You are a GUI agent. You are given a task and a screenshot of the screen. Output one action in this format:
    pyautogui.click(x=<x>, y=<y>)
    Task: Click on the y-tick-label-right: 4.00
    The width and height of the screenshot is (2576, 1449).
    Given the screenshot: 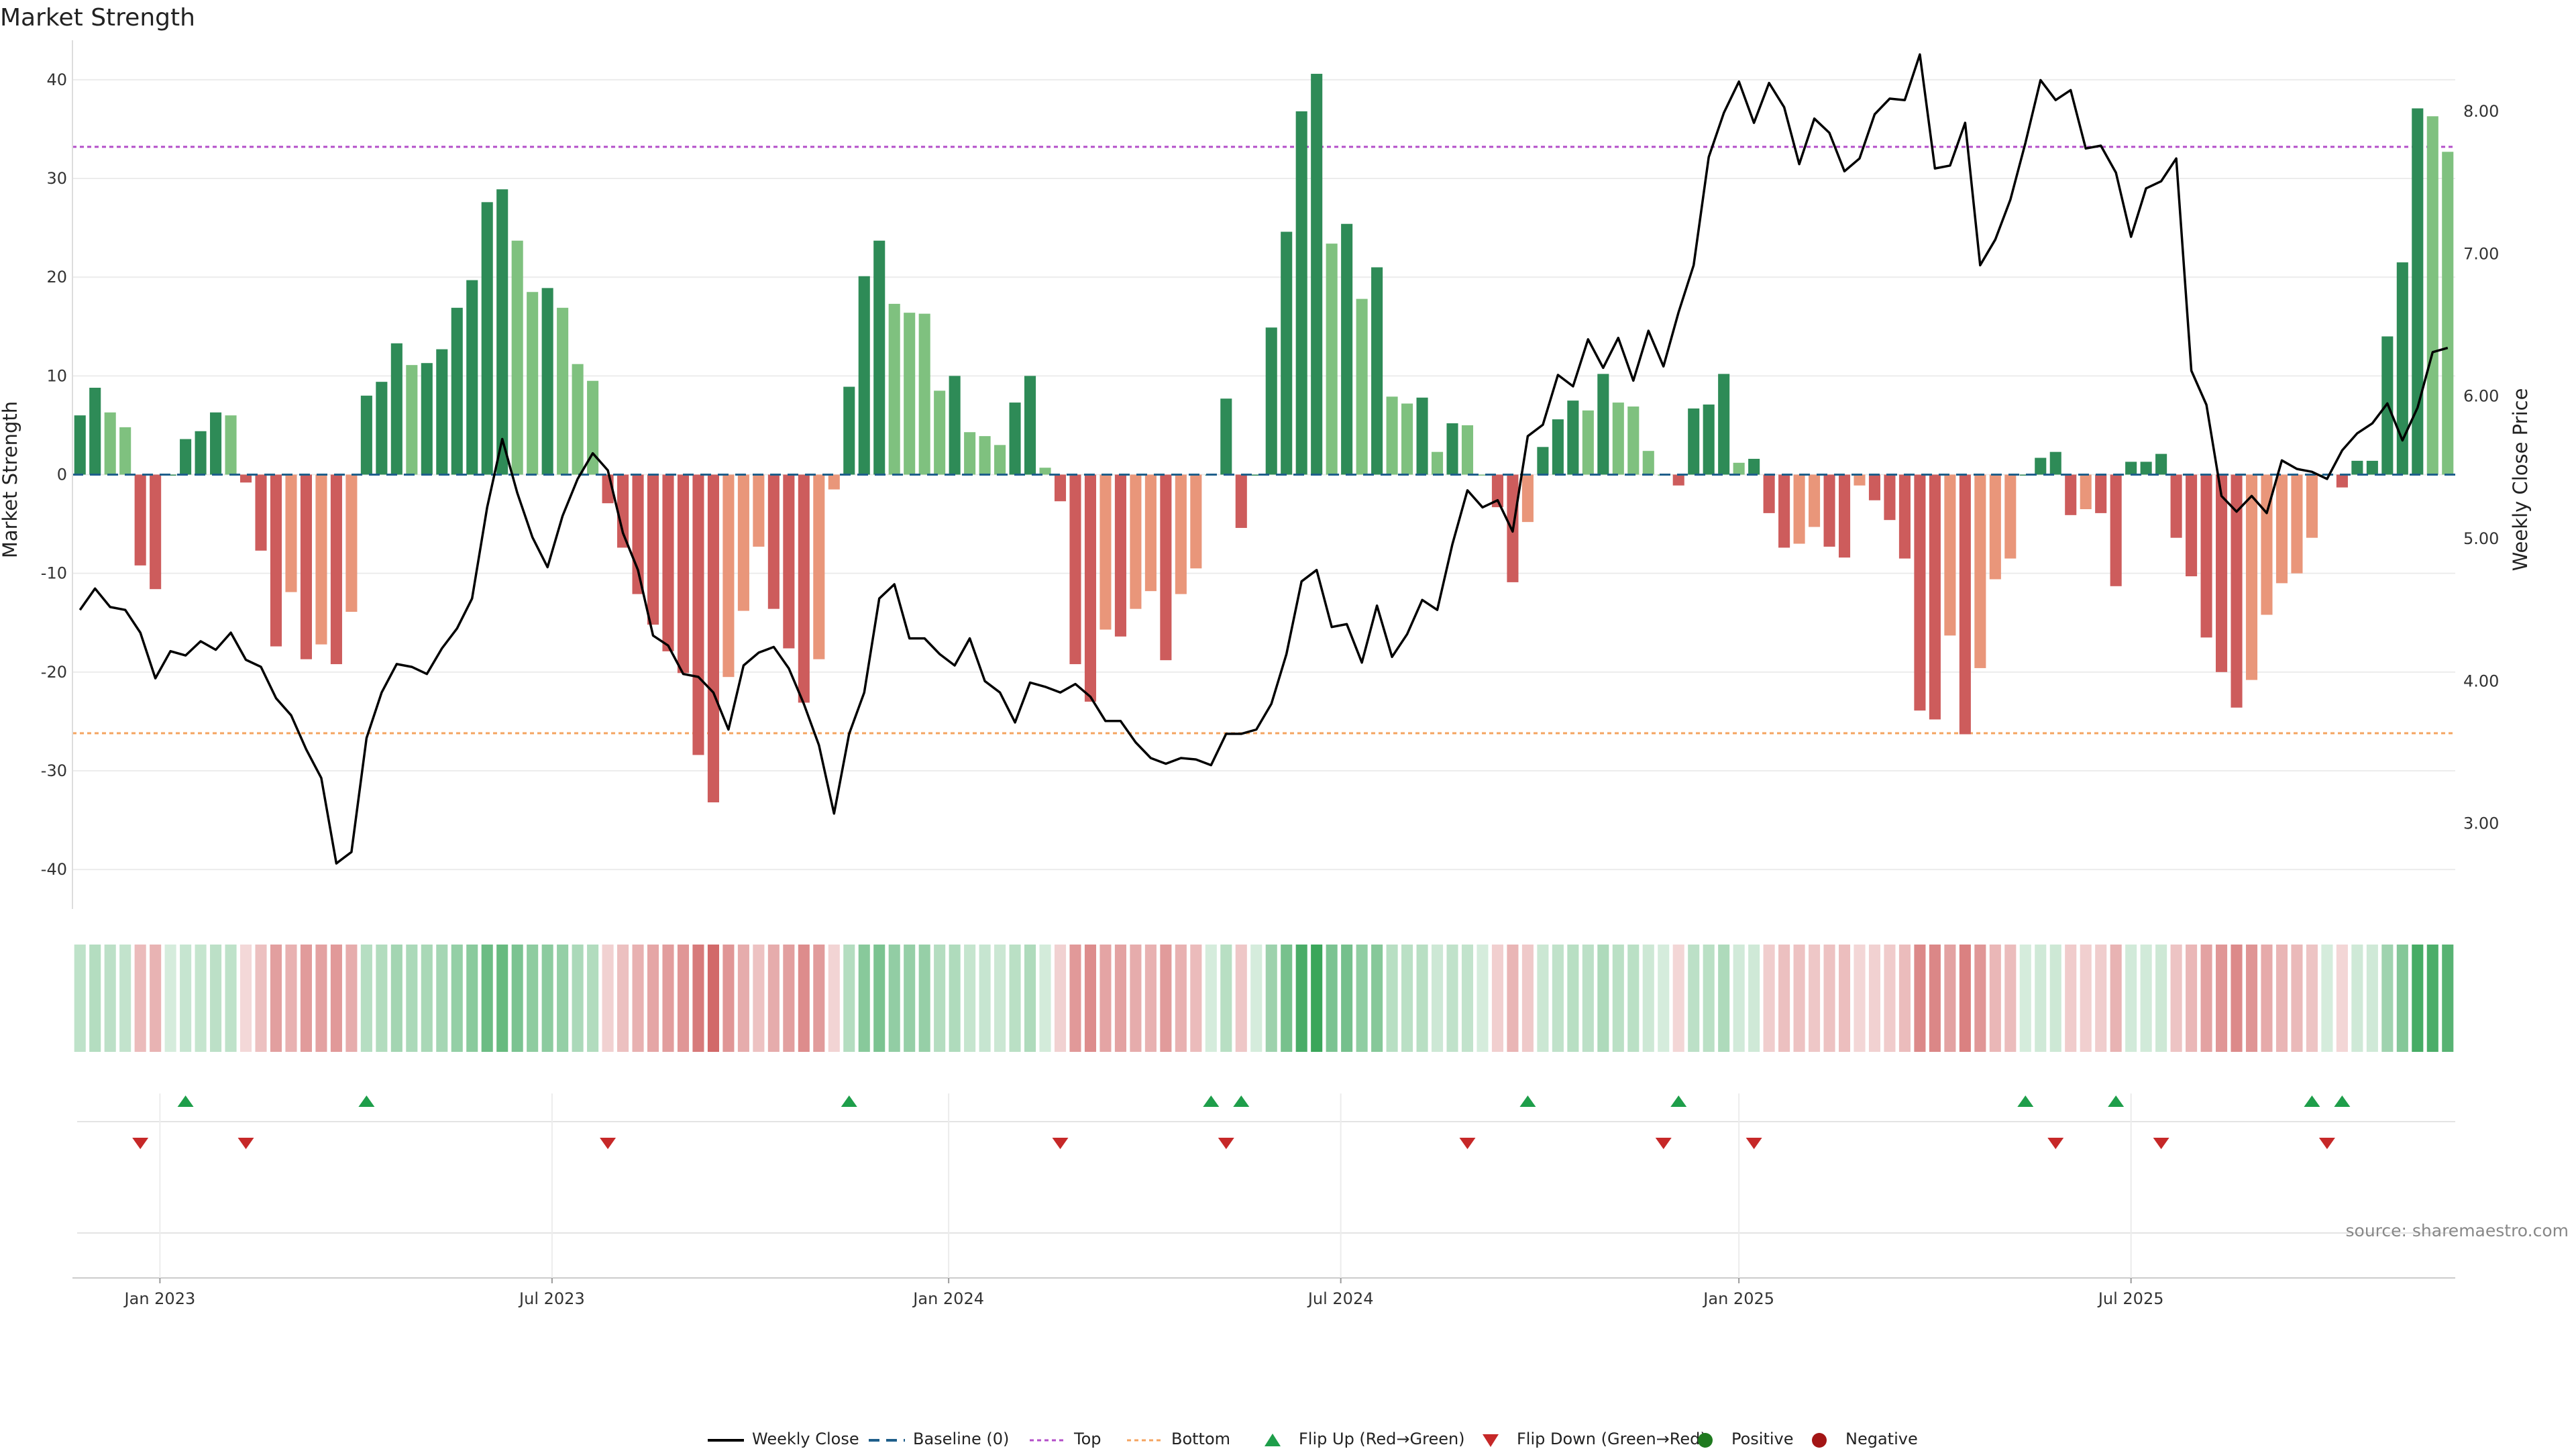 What is the action you would take?
    pyautogui.click(x=2481, y=681)
    